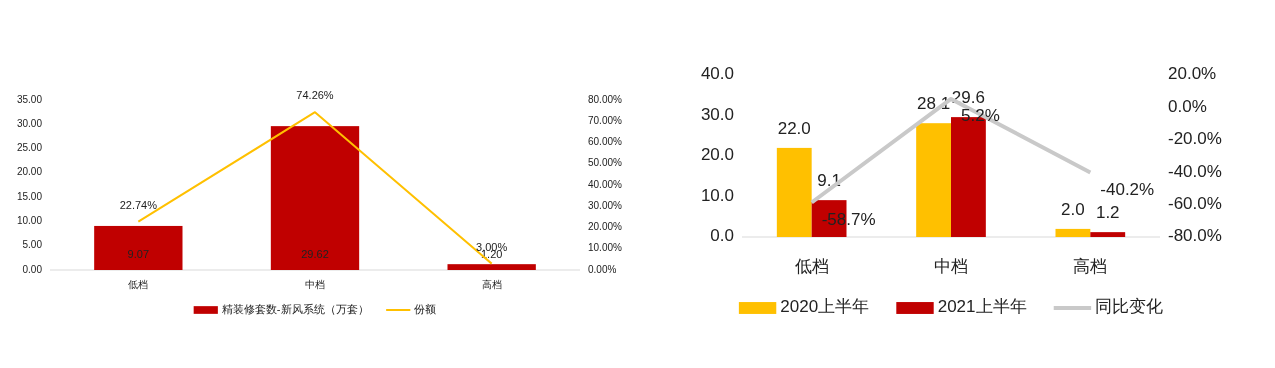  Describe the element at coordinates (1195, 139) in the screenshot. I see `y2-tick-label: -20.0%` at that location.